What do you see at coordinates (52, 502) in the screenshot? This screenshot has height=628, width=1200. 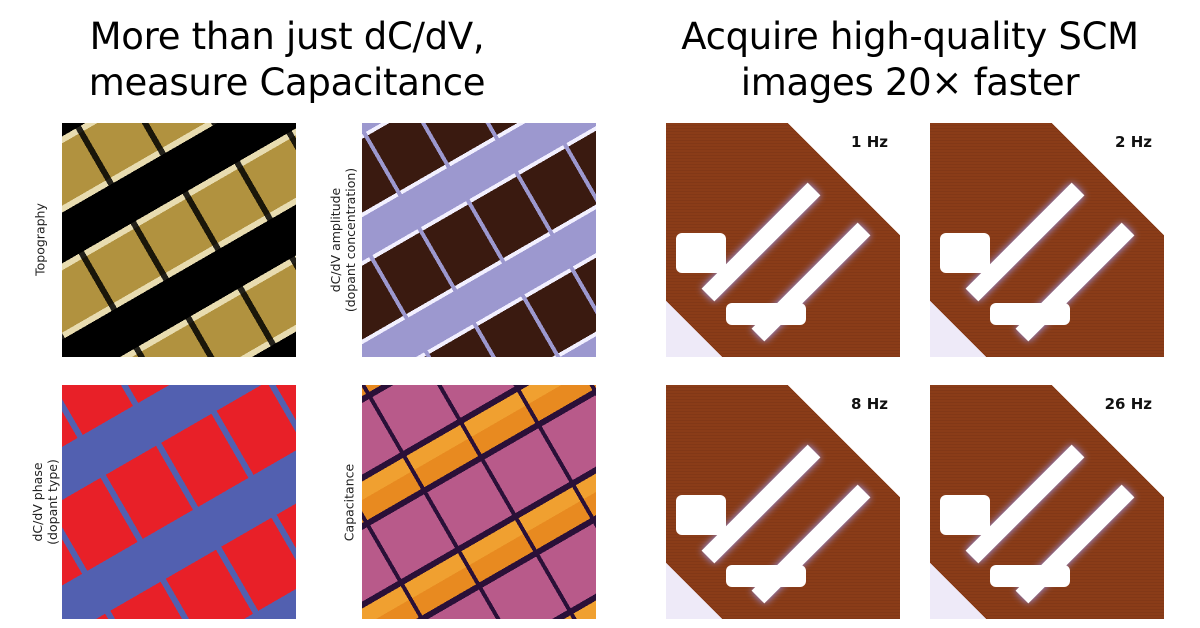 I see `label-line: (dopant type)` at bounding box center [52, 502].